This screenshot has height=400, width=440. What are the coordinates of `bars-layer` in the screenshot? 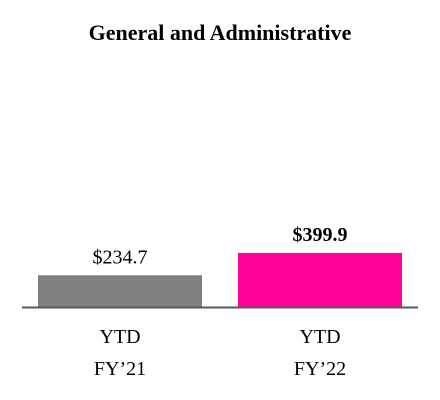 It's located at (220, 279).